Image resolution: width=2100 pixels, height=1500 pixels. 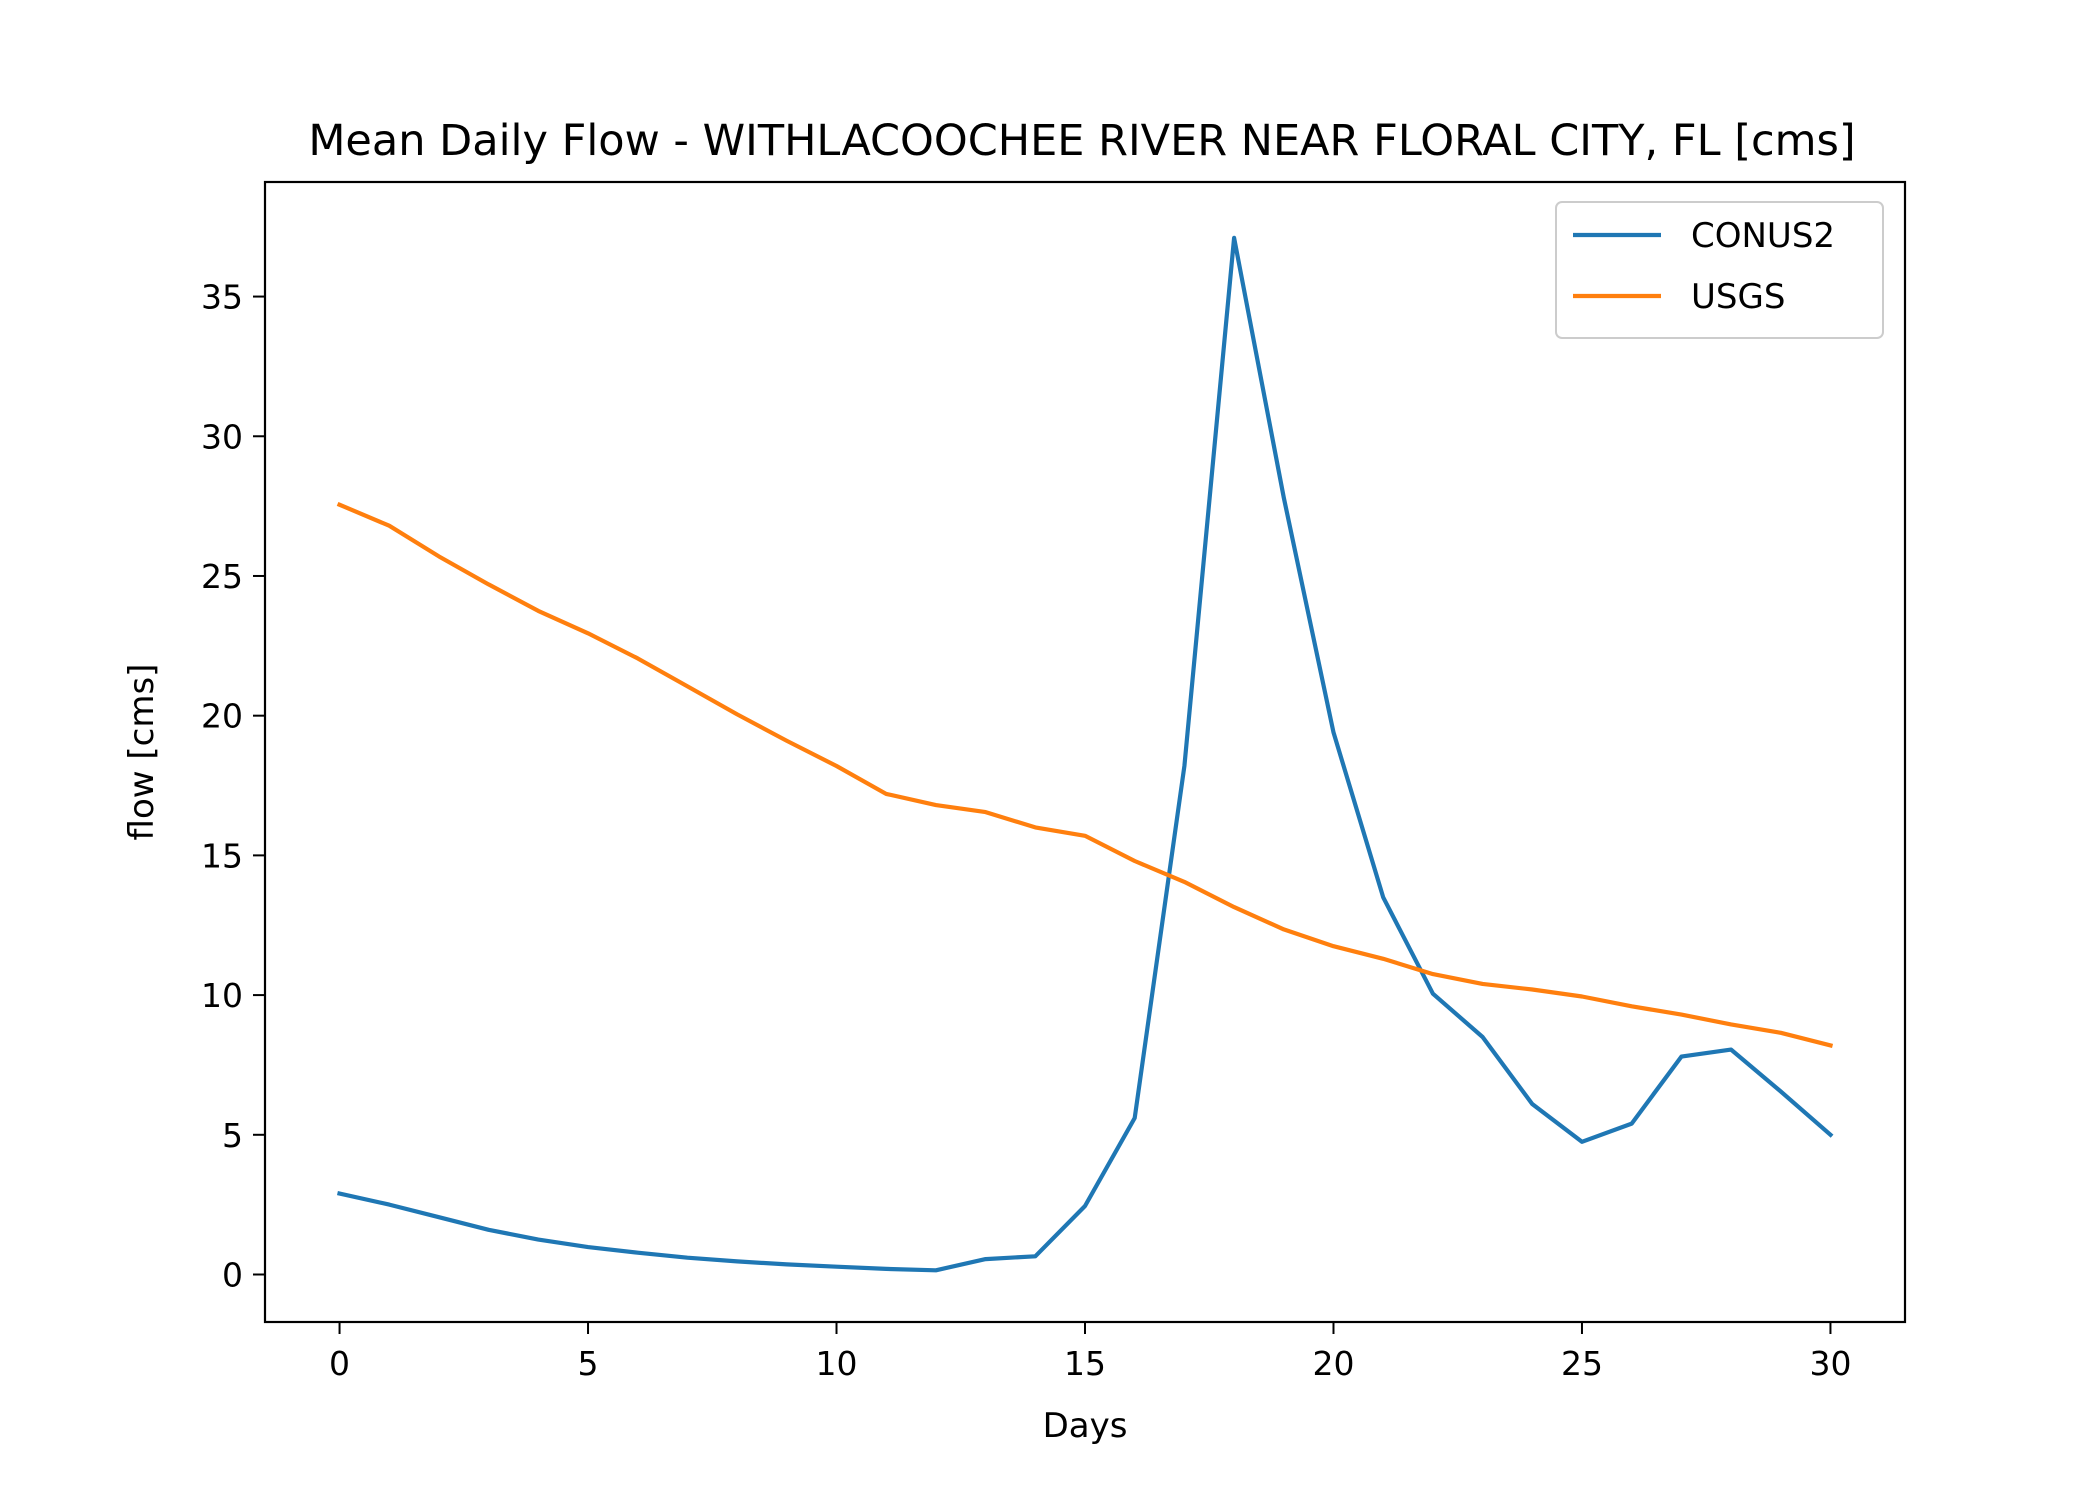 What do you see at coordinates (1738, 297) in the screenshot?
I see `legend-label-usgs: USGS` at bounding box center [1738, 297].